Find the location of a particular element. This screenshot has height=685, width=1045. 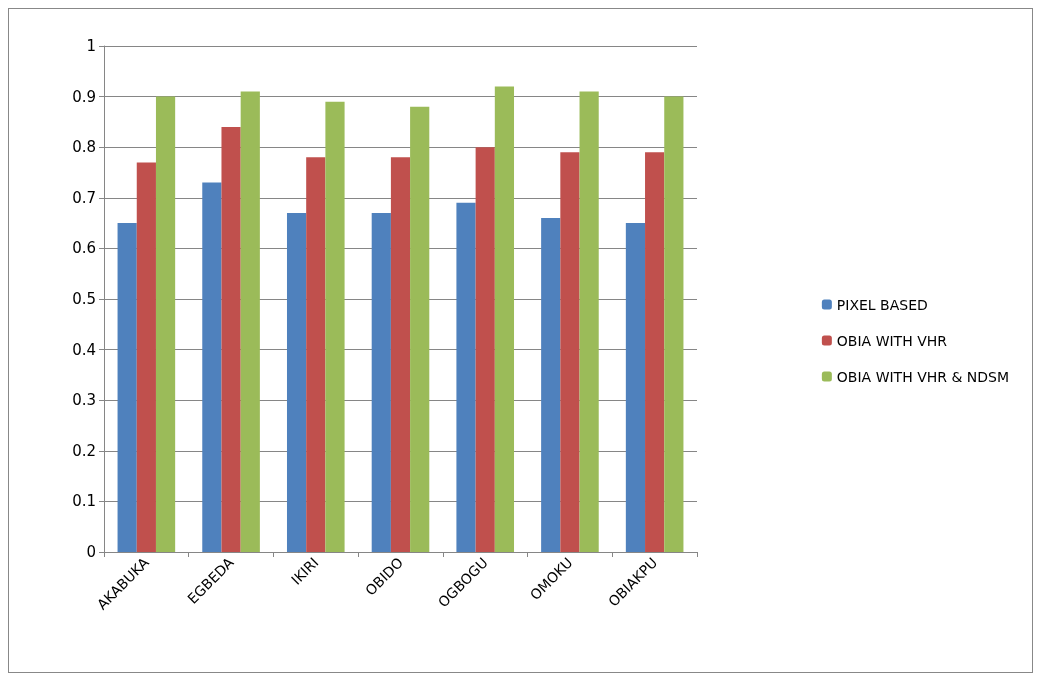

y-tick-label: 0 is located at coordinates (91, 552).